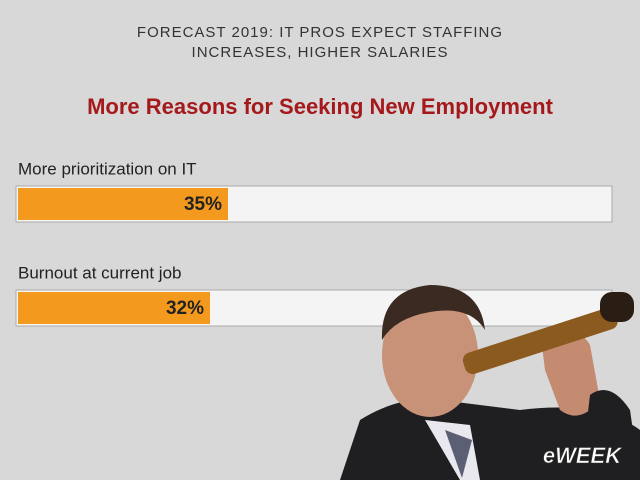 Image resolution: width=640 pixels, height=480 pixels. Describe the element at coordinates (203, 204) in the screenshot. I see `value-label: 35%` at that location.